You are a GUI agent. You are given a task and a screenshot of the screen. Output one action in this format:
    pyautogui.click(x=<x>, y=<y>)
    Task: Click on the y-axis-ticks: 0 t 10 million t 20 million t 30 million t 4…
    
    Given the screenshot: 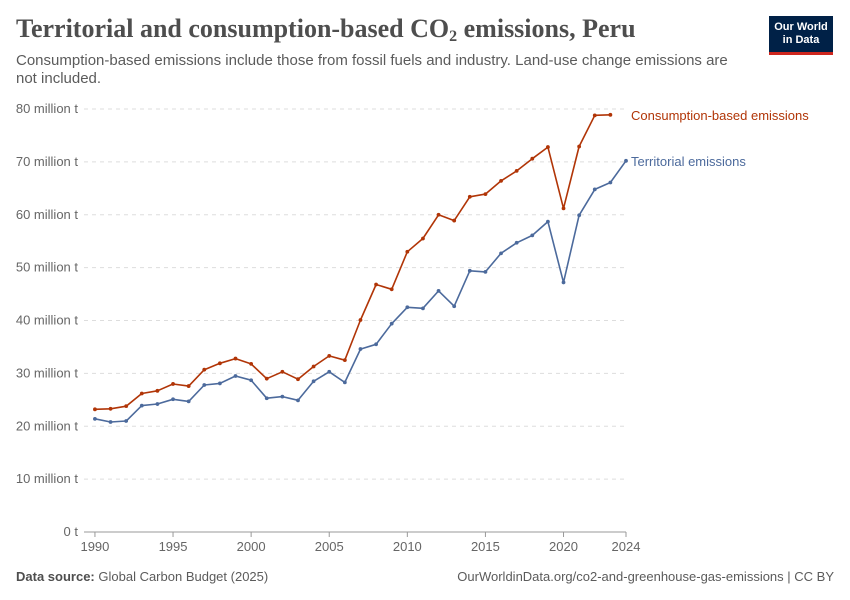 What is the action you would take?
    pyautogui.click(x=47, y=320)
    